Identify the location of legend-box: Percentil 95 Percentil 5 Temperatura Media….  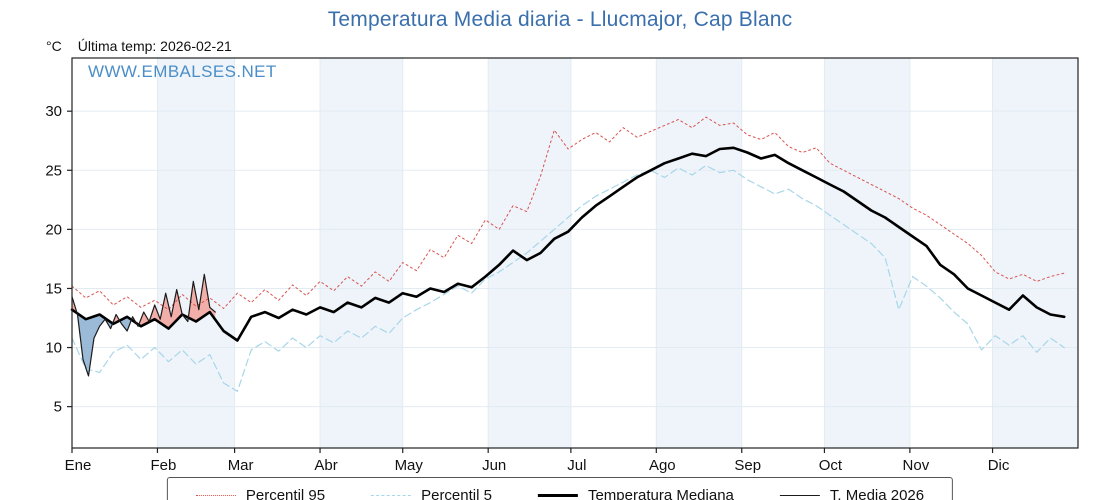
(560, 488).